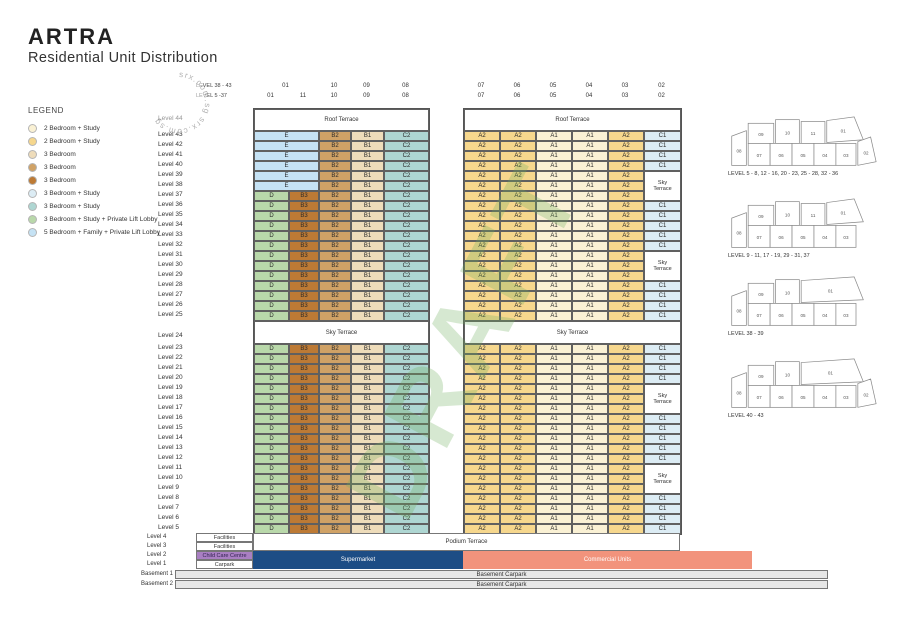 The height and width of the screenshot is (636, 900). Describe the element at coordinates (224, 555) in the screenshot. I see `child-care-centre-box: Child Care Centre` at that location.